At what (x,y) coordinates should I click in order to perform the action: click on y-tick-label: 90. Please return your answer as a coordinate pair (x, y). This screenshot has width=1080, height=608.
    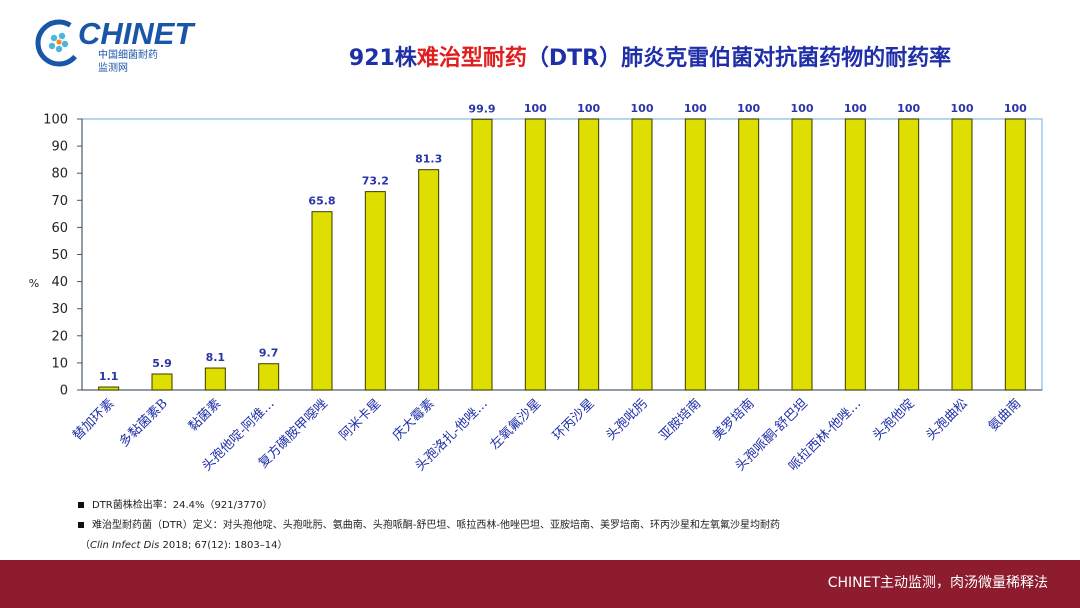
    Looking at the image, I should click on (59, 147).